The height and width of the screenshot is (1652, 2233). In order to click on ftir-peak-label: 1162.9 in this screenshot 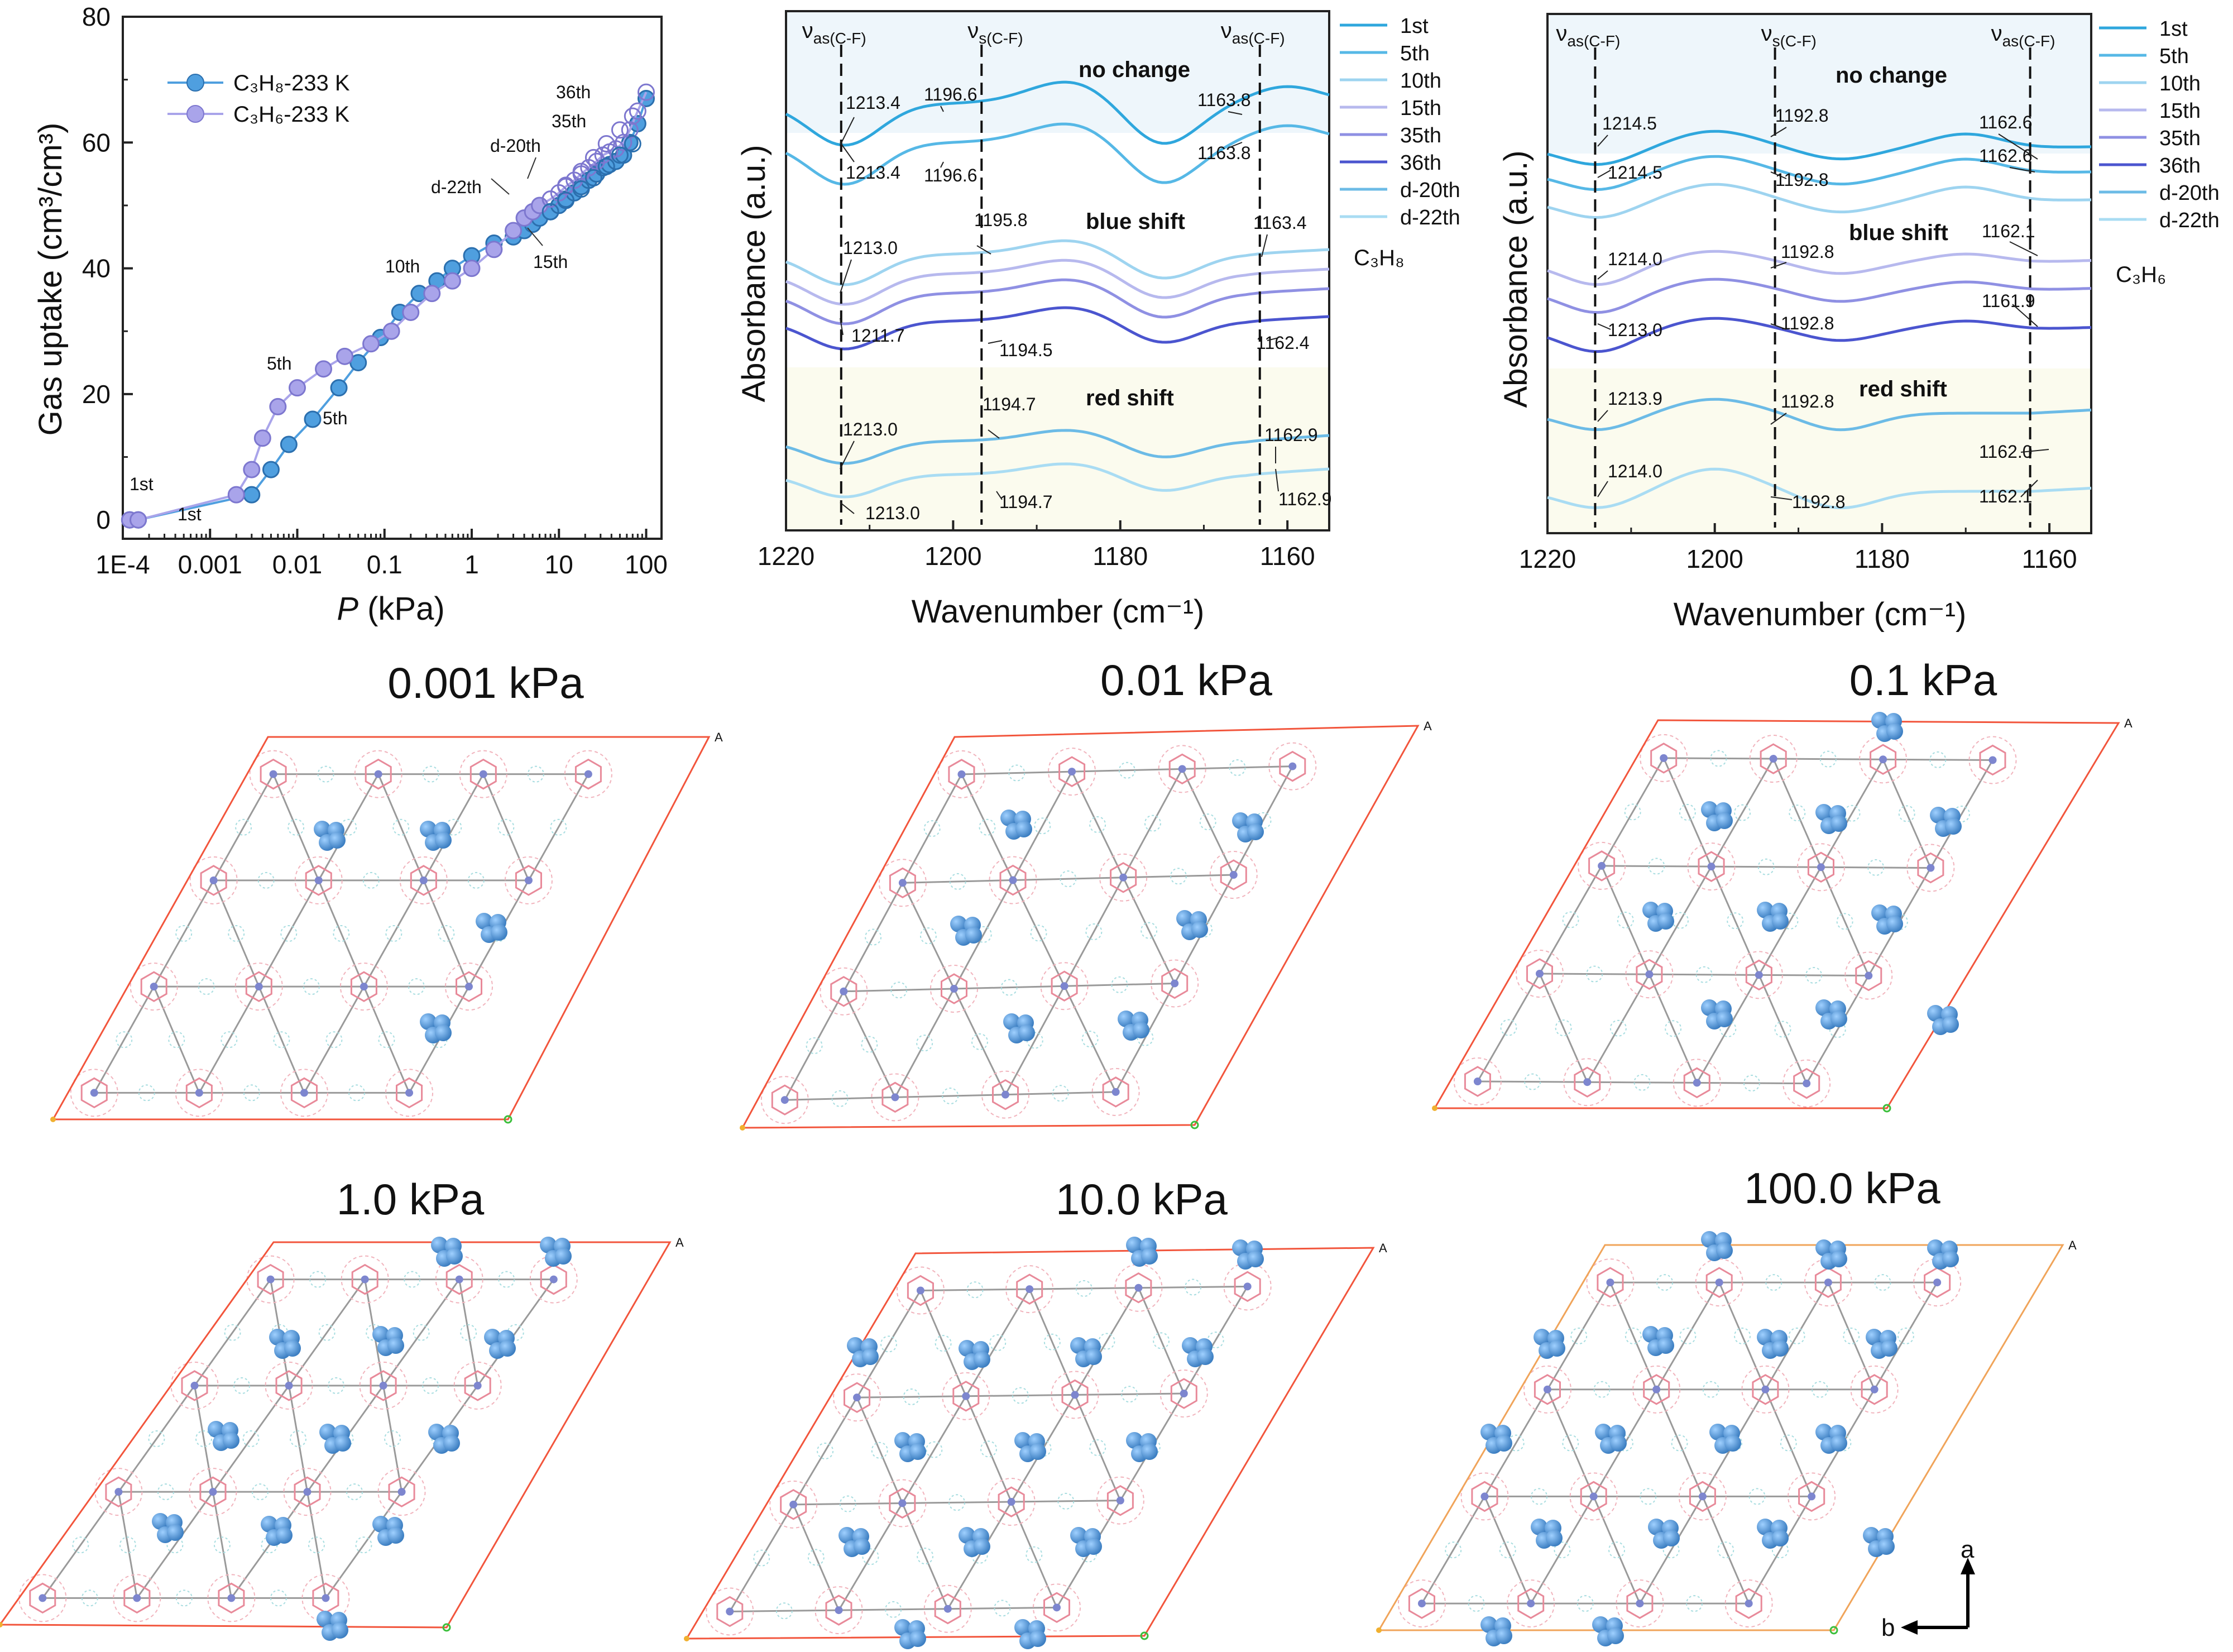, I will do `click(1305, 499)`.